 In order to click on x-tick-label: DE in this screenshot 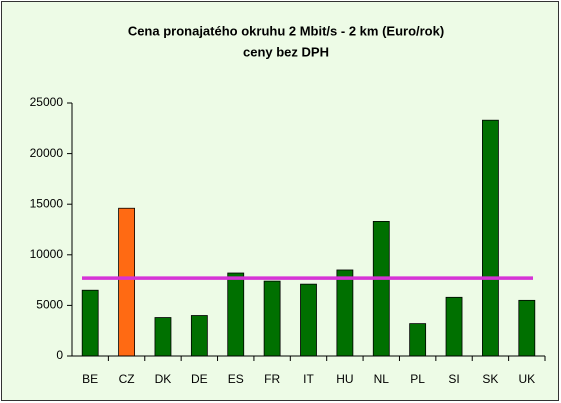, I will do `click(199, 379)`.